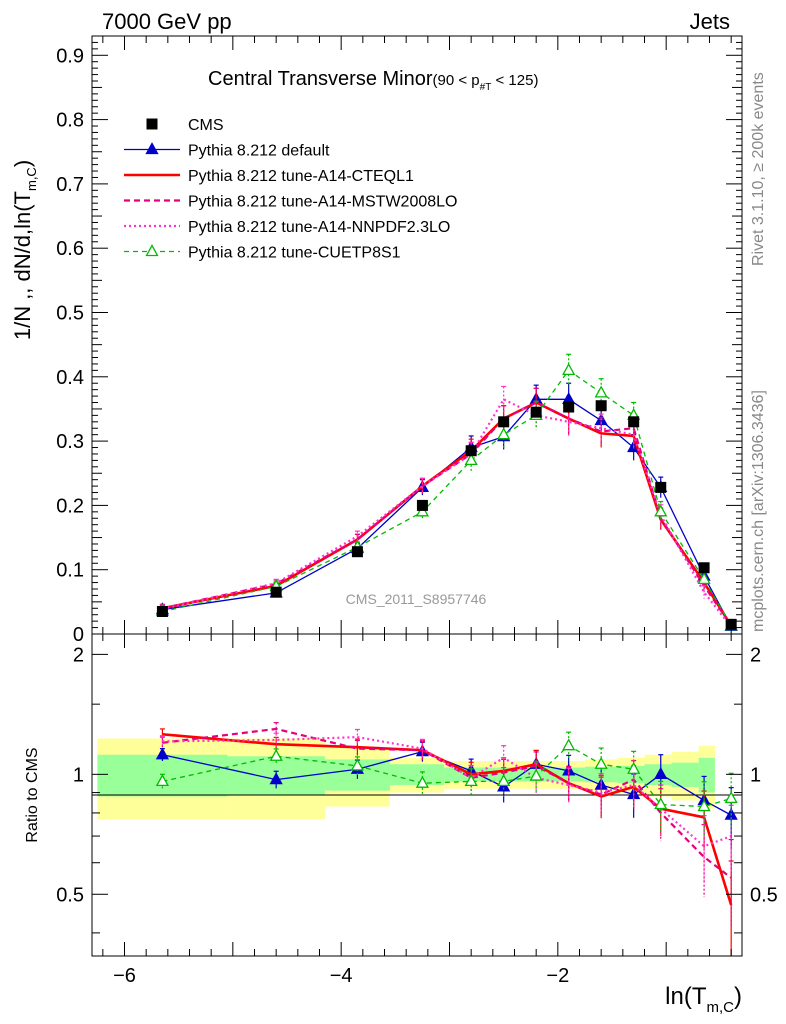  What do you see at coordinates (24, 250) in the screenshot?
I see `y-axis-title-main: 1/N ,, dN/d,ln(Tm,C)` at bounding box center [24, 250].